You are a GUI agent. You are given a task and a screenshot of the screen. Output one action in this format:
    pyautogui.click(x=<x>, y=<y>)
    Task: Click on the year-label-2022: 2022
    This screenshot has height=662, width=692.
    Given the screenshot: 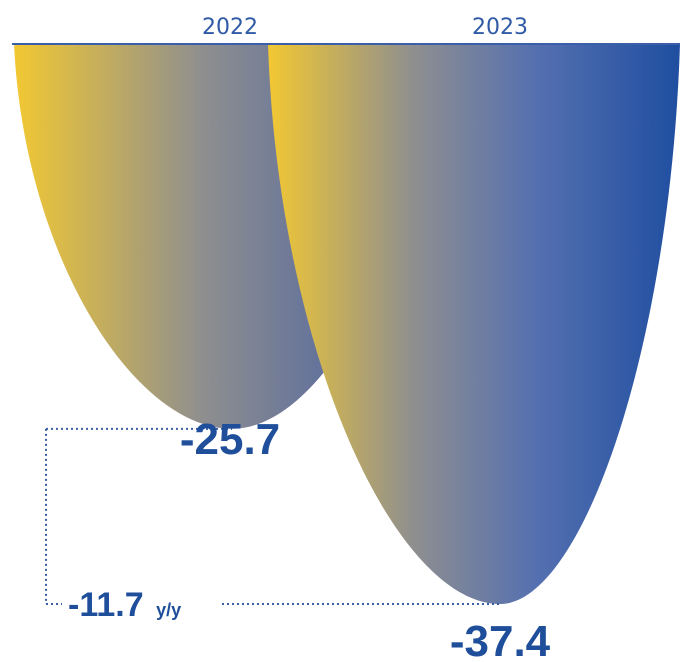 What is the action you would take?
    pyautogui.click(x=230, y=27)
    